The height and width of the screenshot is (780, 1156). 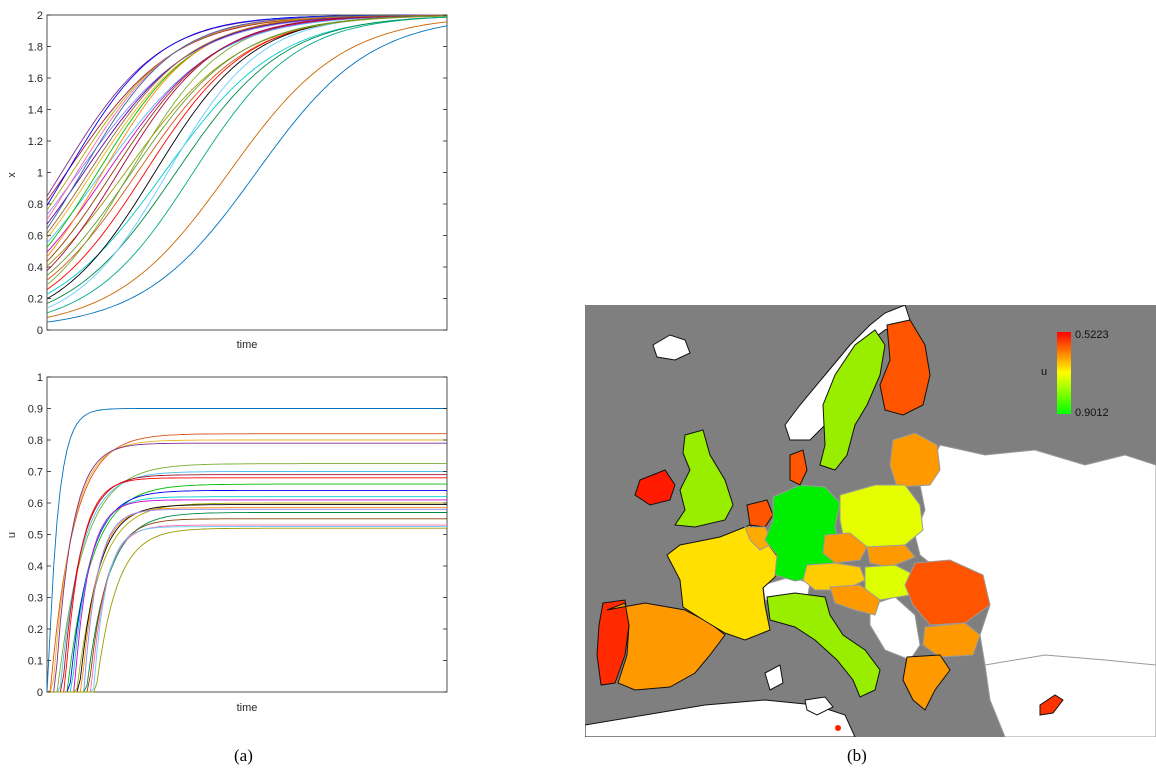 What do you see at coordinates (926, 682) in the screenshot?
I see `region-greece` at bounding box center [926, 682].